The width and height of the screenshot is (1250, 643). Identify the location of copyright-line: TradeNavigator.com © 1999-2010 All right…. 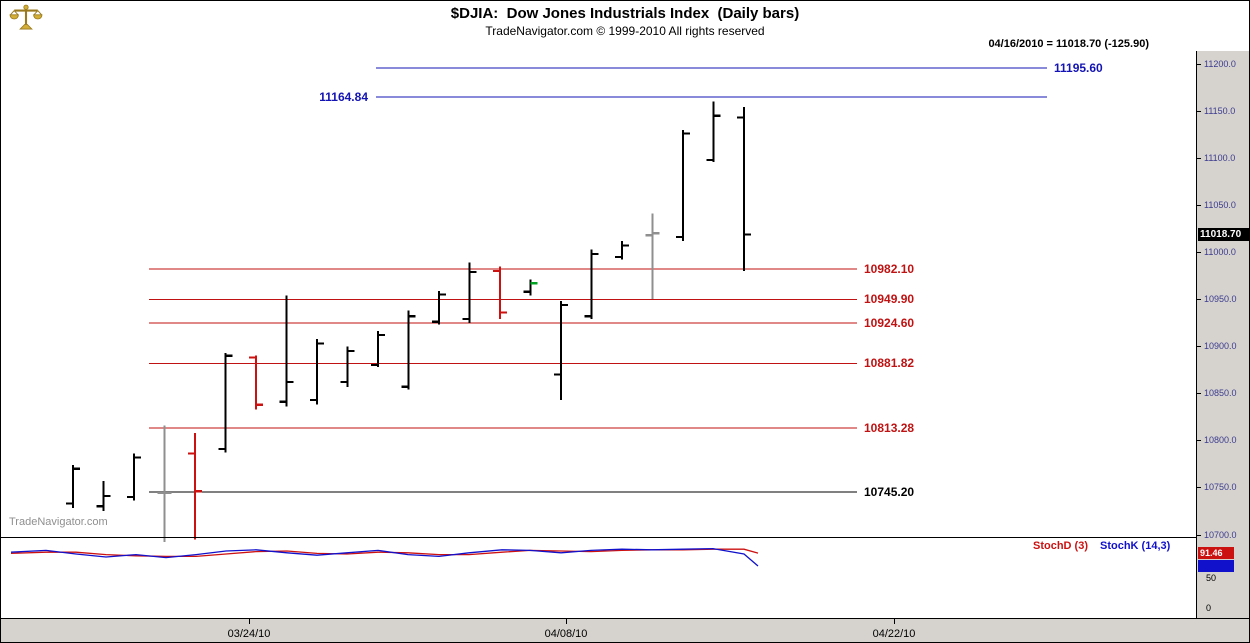
(625, 31).